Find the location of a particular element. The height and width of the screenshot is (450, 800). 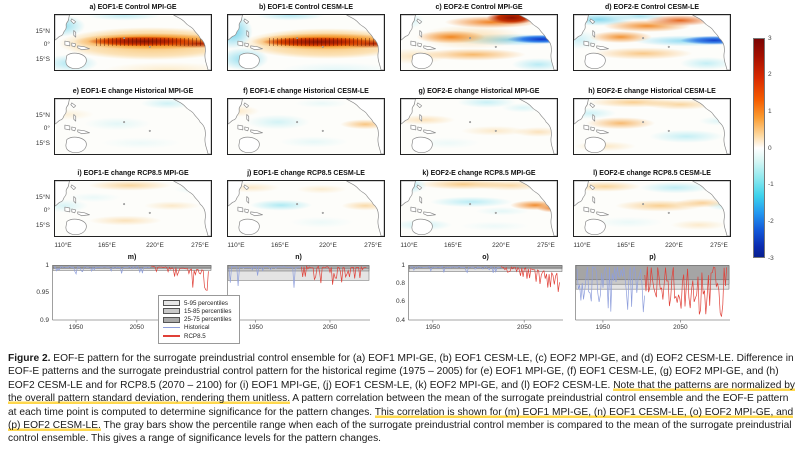

map-title-h: h) EOF2-E change Historical CESM-LE is located at coordinates (652, 91).